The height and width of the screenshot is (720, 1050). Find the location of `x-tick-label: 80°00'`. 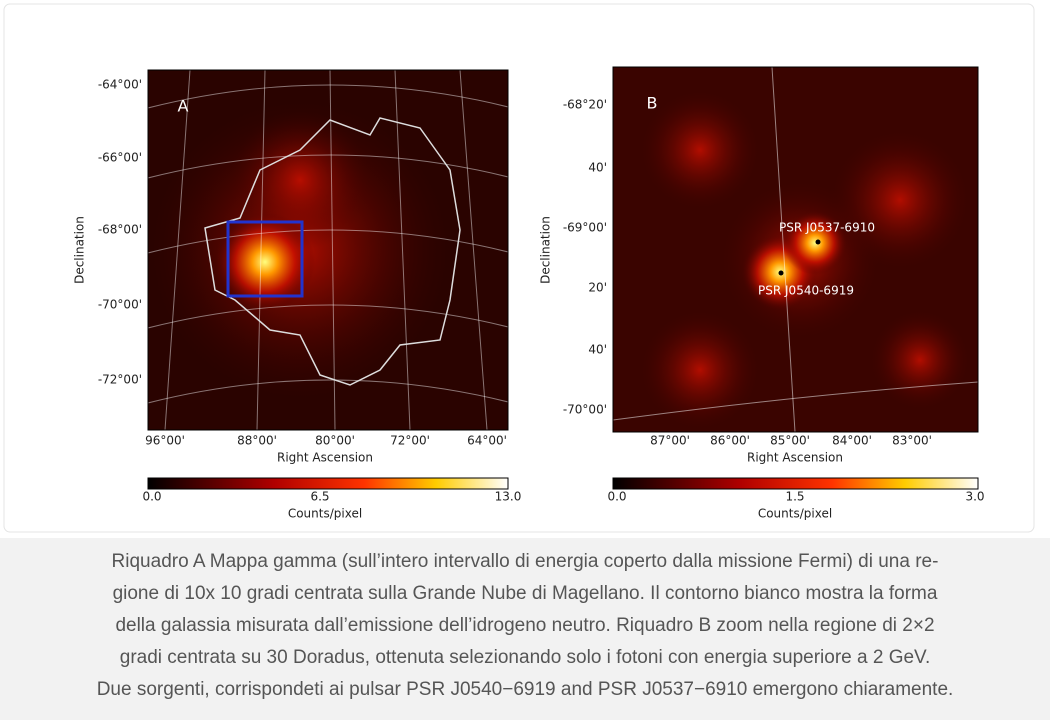

x-tick-label: 80°00' is located at coordinates (335, 441).